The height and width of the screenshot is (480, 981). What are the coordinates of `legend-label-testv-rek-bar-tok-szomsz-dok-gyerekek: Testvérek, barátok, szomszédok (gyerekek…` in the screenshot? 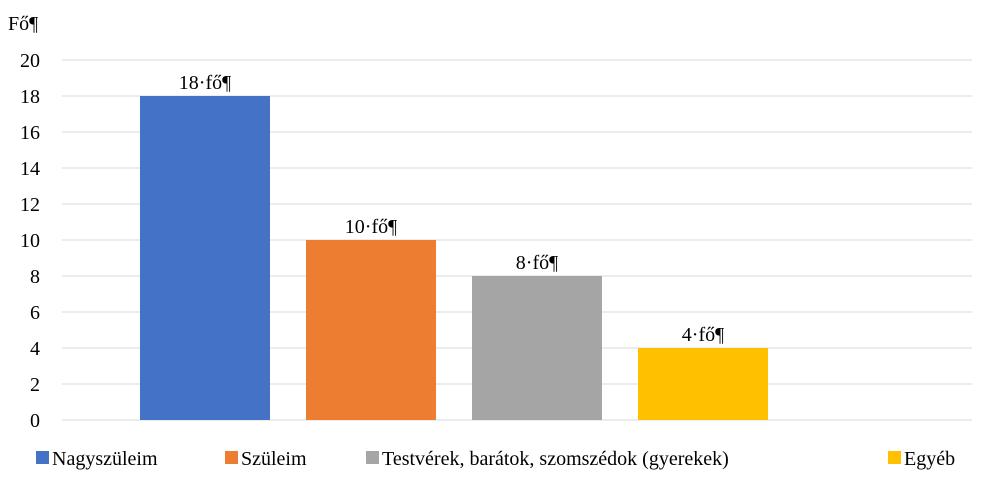 It's located at (555, 459).